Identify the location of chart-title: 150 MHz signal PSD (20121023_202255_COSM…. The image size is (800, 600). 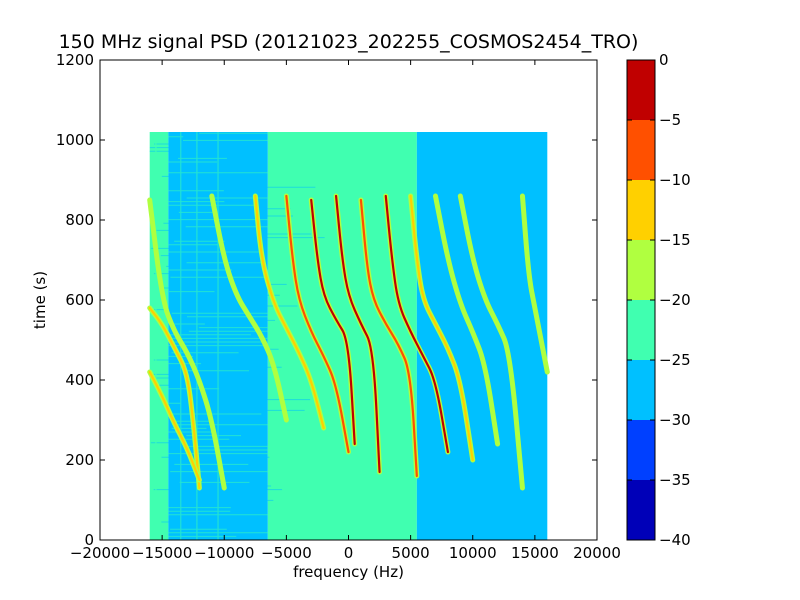
(349, 42).